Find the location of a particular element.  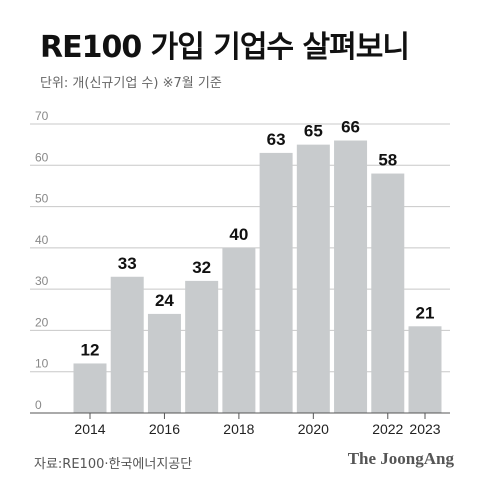

value-label-2022: 58 is located at coordinates (387, 160).